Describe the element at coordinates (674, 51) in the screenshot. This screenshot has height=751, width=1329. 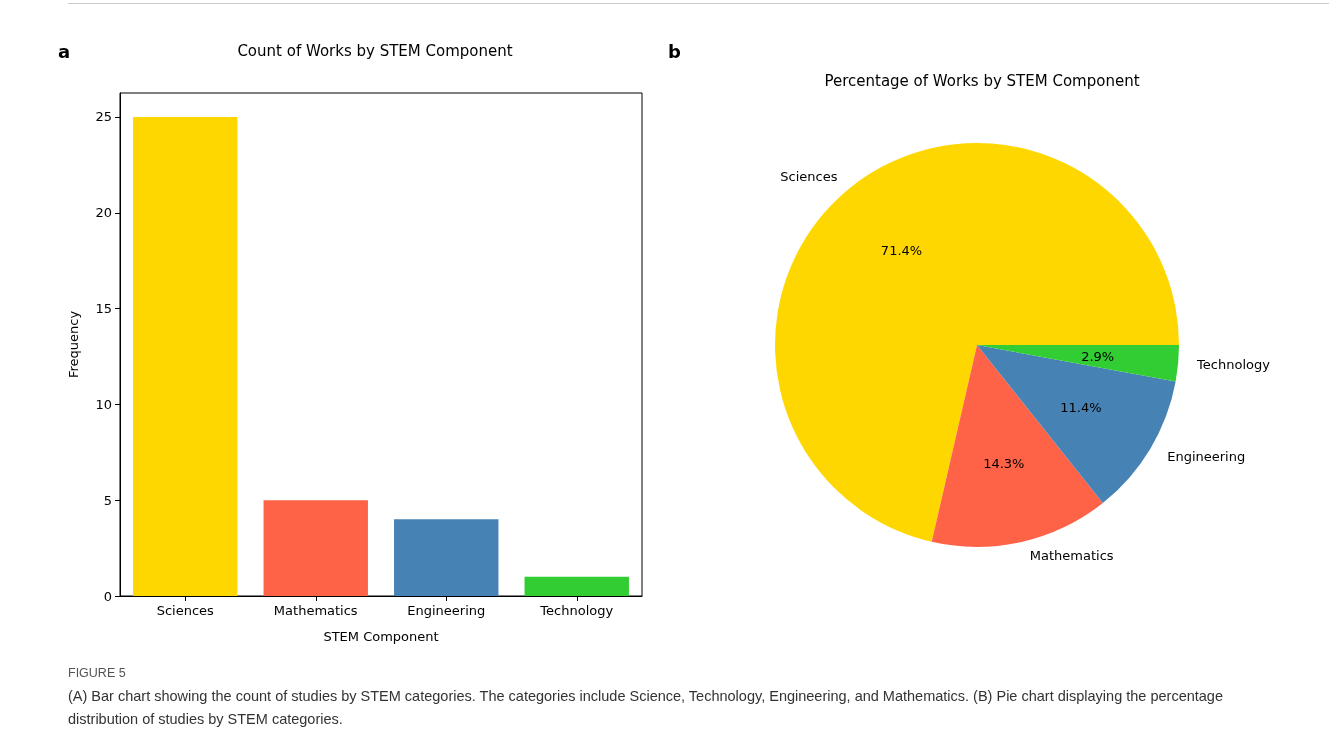
I see `text: b` at that location.